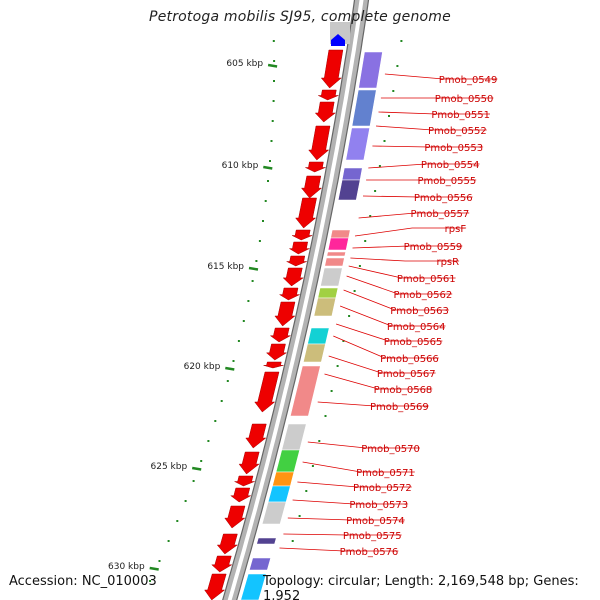 The height and width of the screenshot is (600, 600). What do you see at coordinates (403, 390) in the screenshot?
I see `gene-label: Pmob_0568` at bounding box center [403, 390].